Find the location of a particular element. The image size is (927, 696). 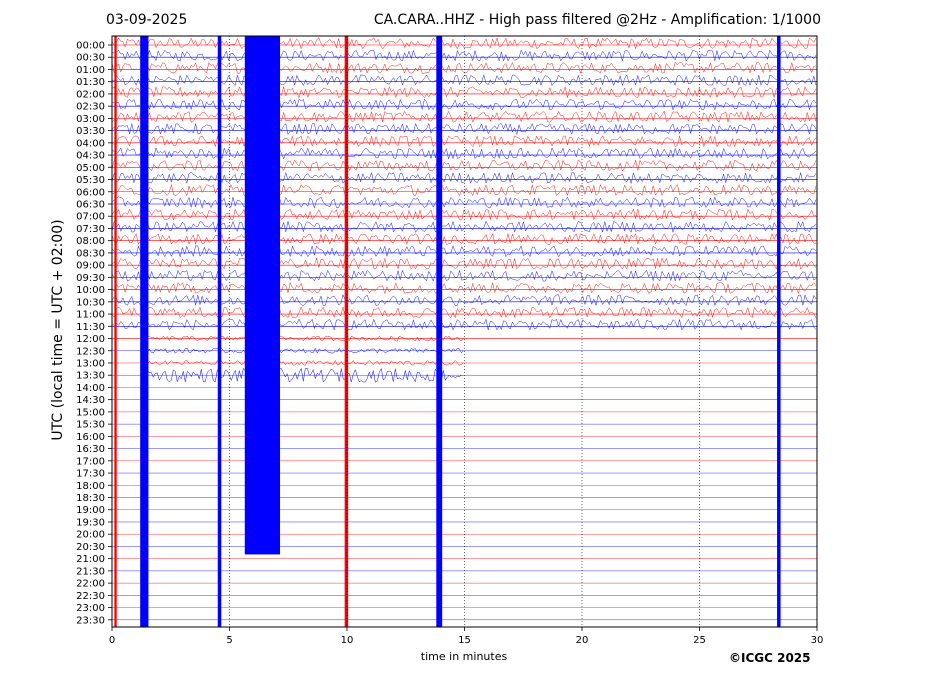

y-tick-label: 09:00 is located at coordinates (90, 266).